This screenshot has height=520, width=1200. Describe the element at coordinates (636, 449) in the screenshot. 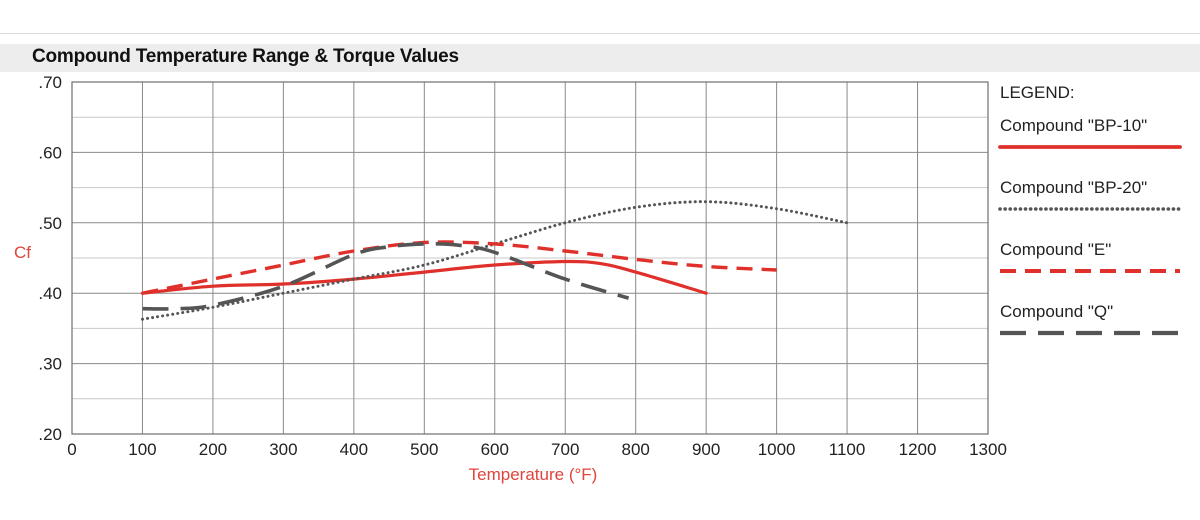

I see `x-tick-label: 800` at that location.